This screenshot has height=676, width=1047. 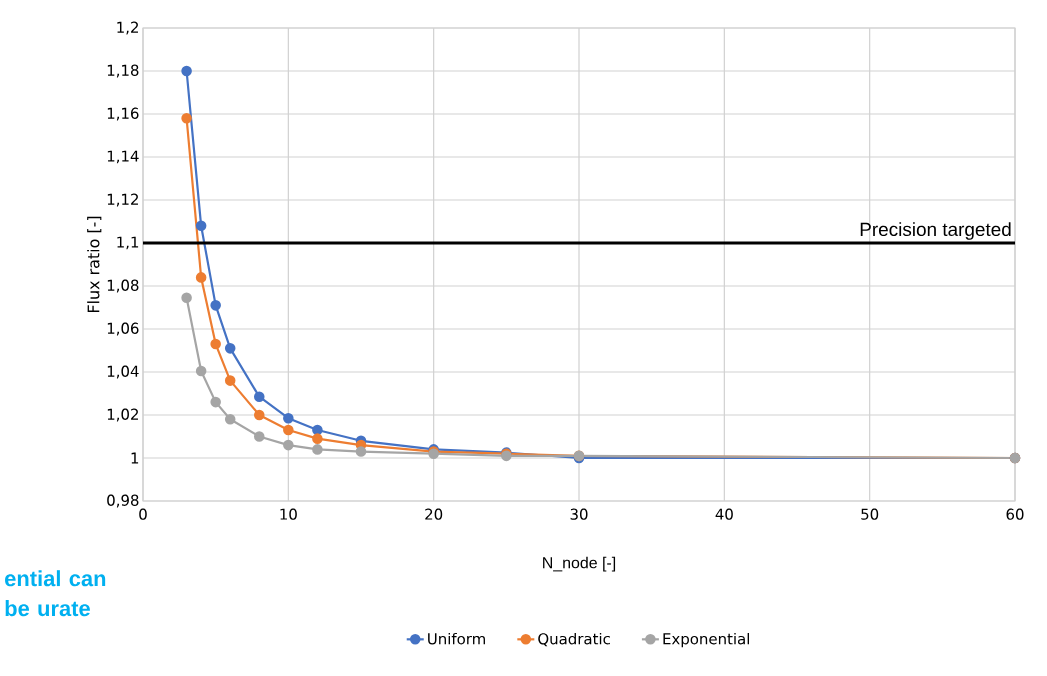 What do you see at coordinates (94, 264) in the screenshot?
I see `y-axis-title: Flux ratio [-]` at bounding box center [94, 264].